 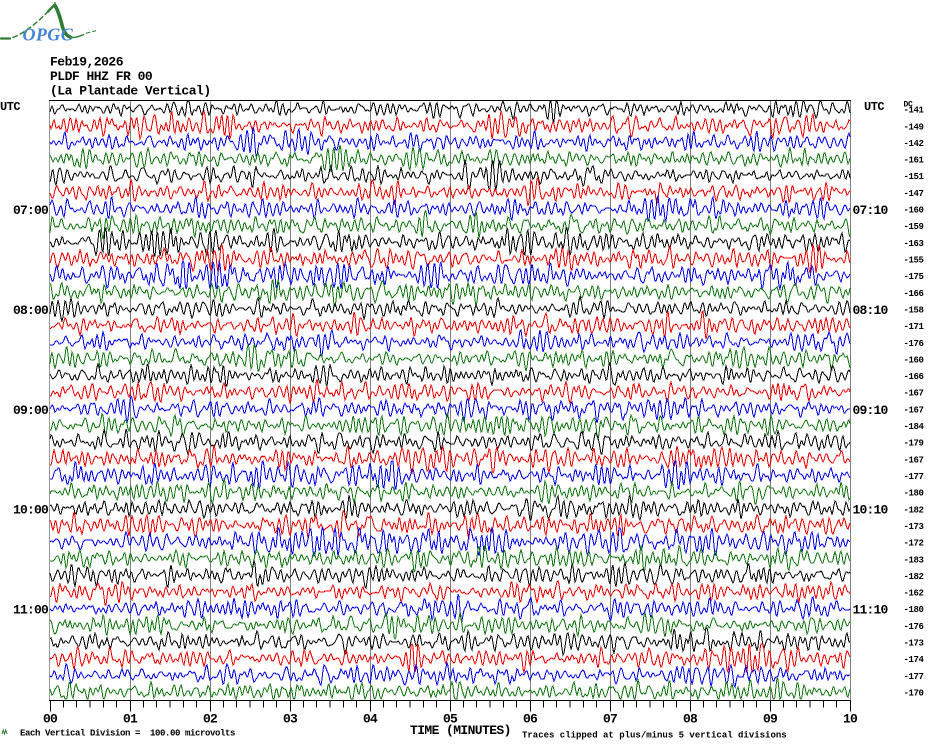 What do you see at coordinates (210, 719) in the screenshot?
I see `svg-text: 02` at bounding box center [210, 719].